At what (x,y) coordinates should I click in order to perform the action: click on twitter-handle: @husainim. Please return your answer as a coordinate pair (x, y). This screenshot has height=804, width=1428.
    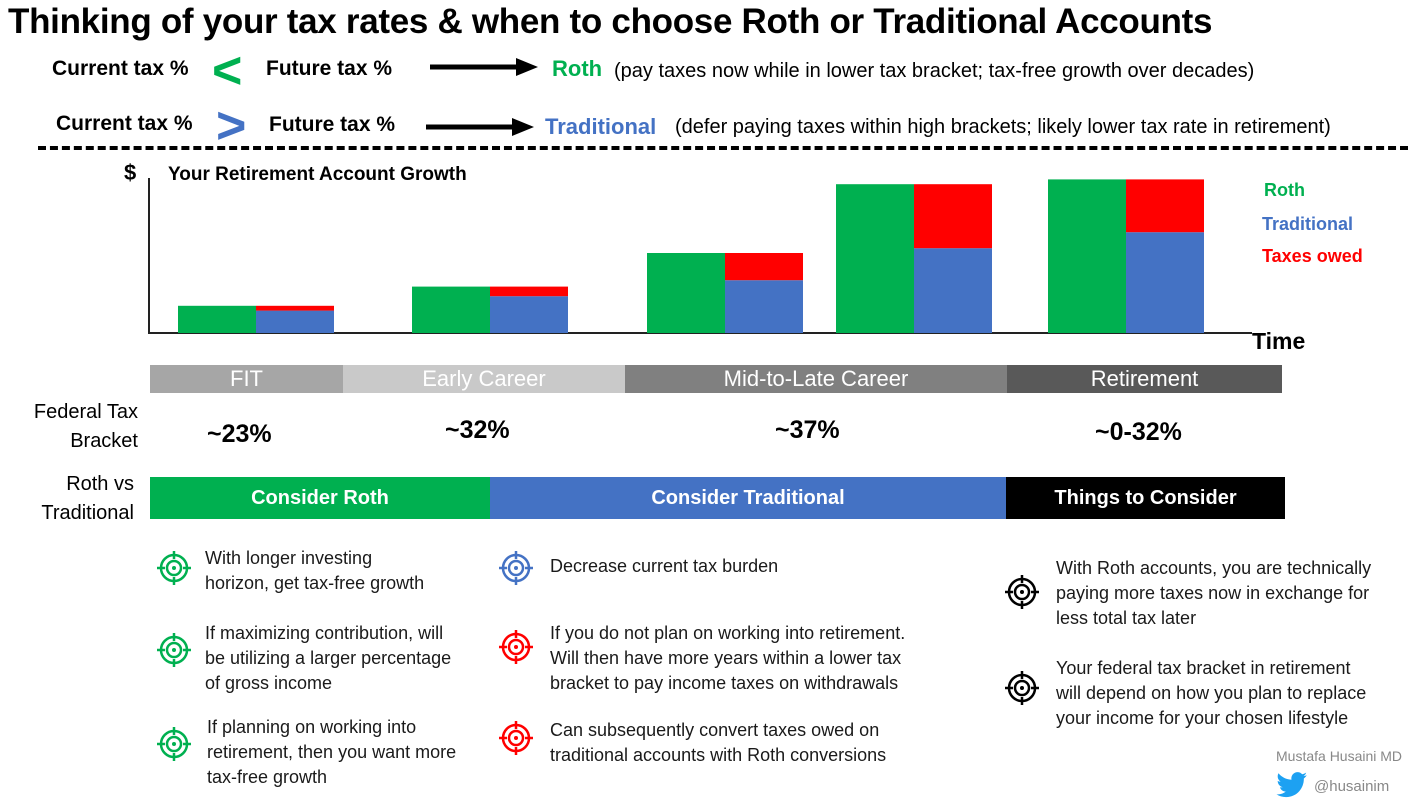
    Looking at the image, I should click on (1352, 786).